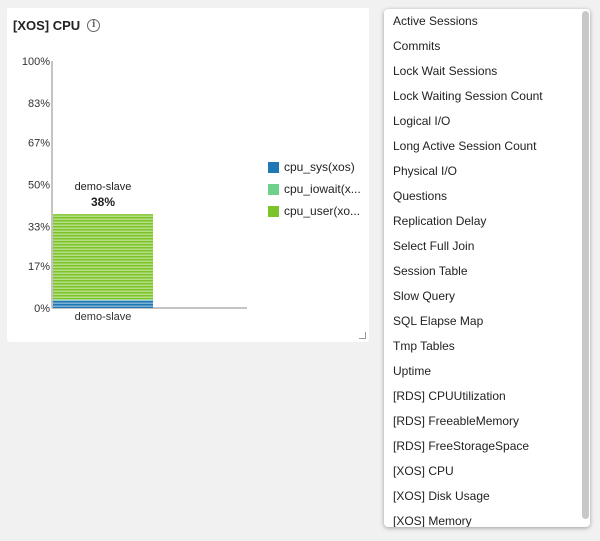 This screenshot has width=600, height=541. I want to click on dropdown-item: [XOS] CPU, so click(423, 471).